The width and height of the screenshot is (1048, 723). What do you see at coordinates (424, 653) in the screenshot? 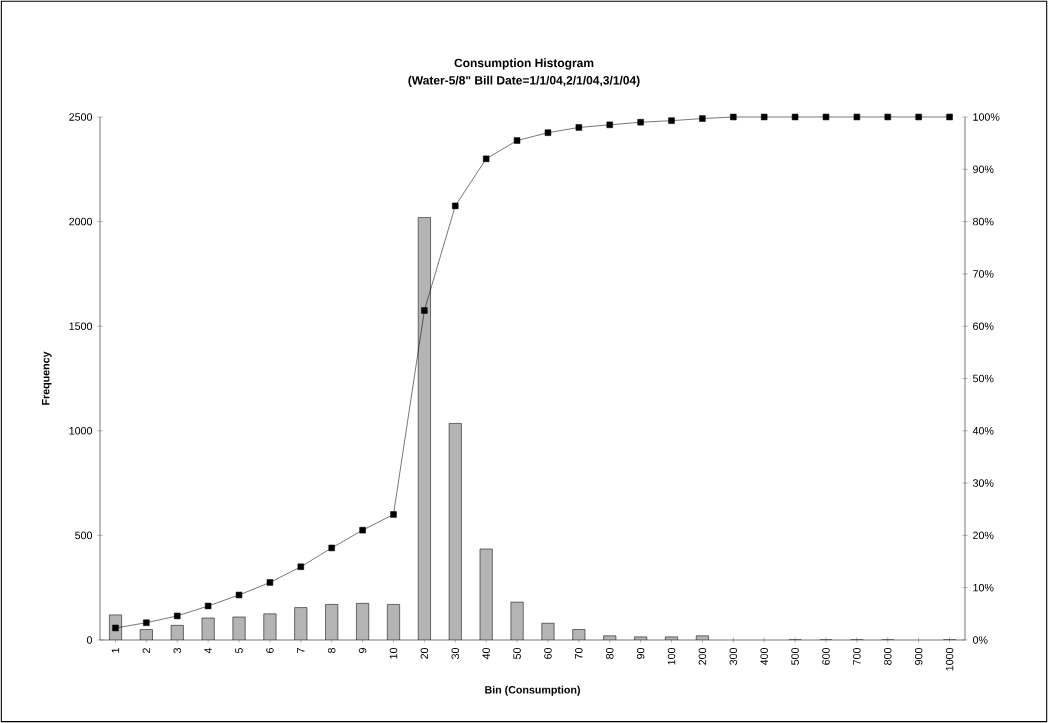
I see `x-tick-label: 20` at bounding box center [424, 653].